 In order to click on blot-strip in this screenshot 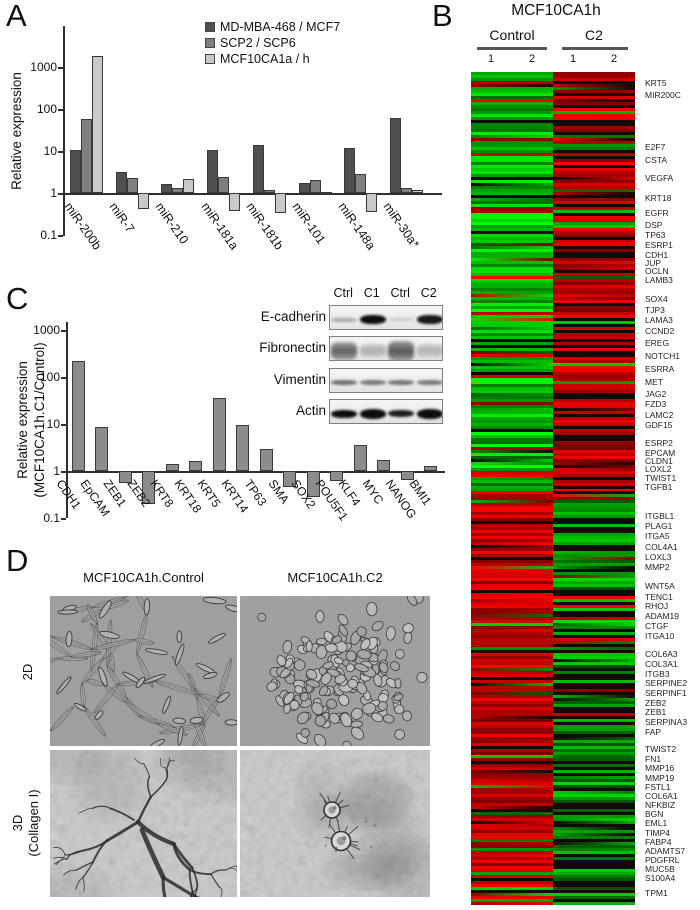, I will do `click(386, 317)`.